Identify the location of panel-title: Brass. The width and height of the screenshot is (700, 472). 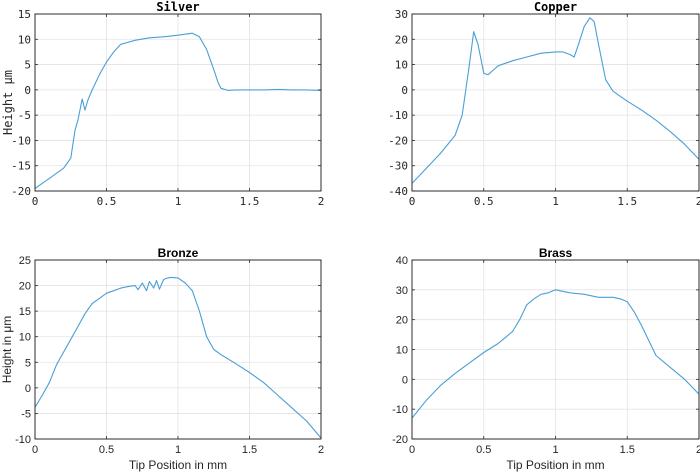
(556, 253).